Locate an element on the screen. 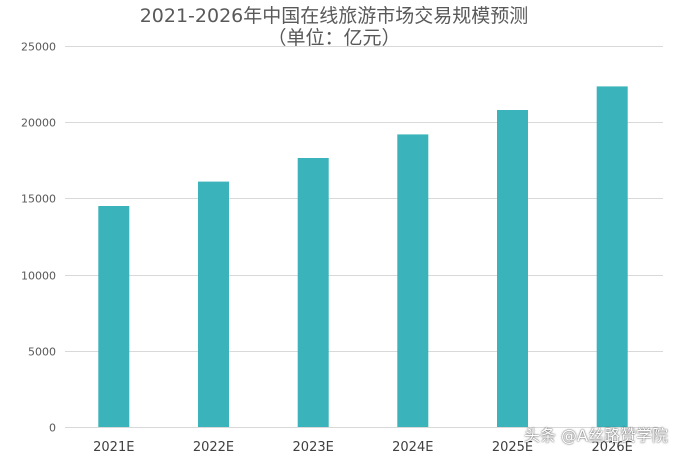  y-axis-tick-labels: 0 5000 10000 15000 20000 25000 is located at coordinates (38, 238).